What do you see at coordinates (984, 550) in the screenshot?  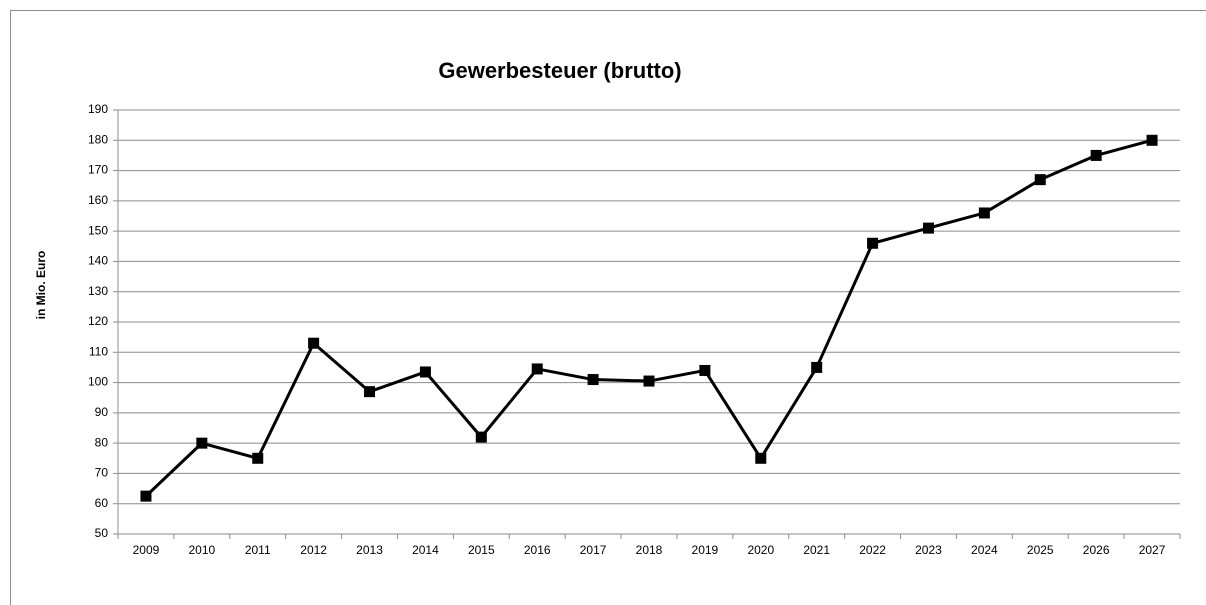 I see `x-tick-label: 2024` at bounding box center [984, 550].